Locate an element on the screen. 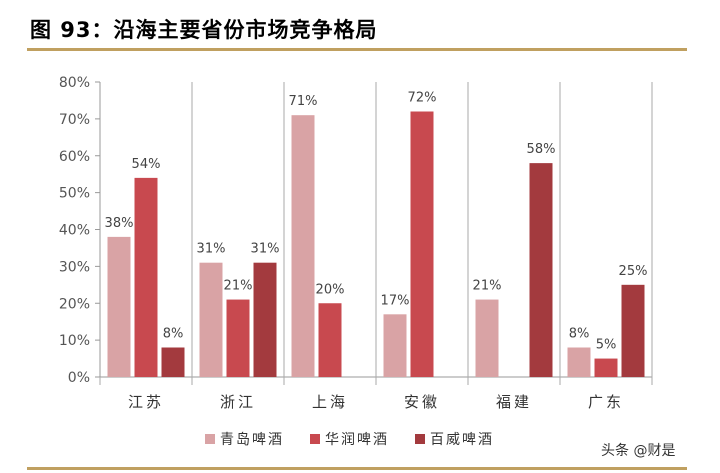  title-rule is located at coordinates (357, 49).